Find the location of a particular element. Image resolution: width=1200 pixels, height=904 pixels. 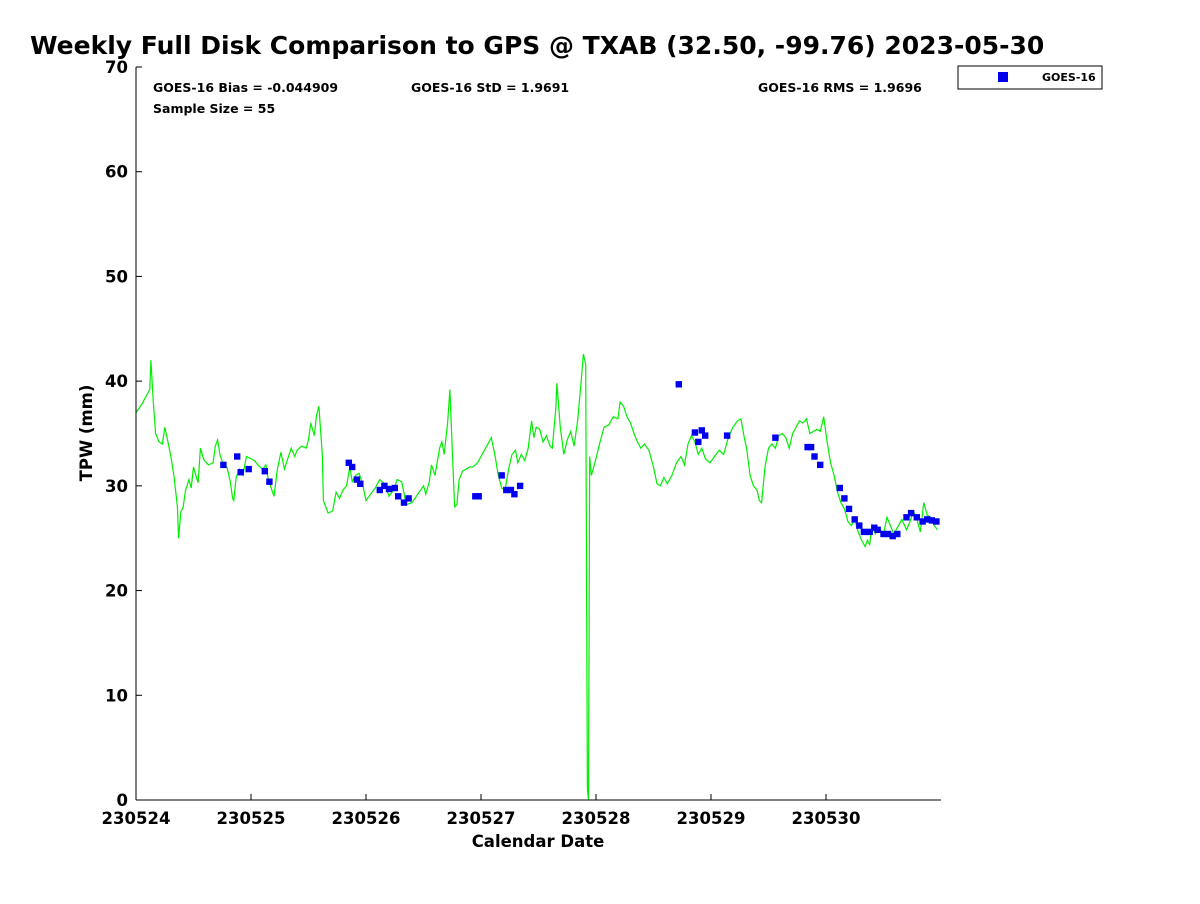

y-axis-label: TPW (mm) is located at coordinates (86, 433).